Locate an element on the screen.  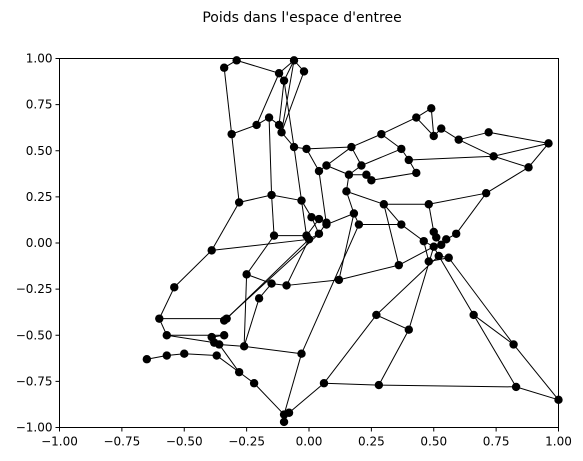
x-tick-label-2: −0.50 is located at coordinates (184, 442).